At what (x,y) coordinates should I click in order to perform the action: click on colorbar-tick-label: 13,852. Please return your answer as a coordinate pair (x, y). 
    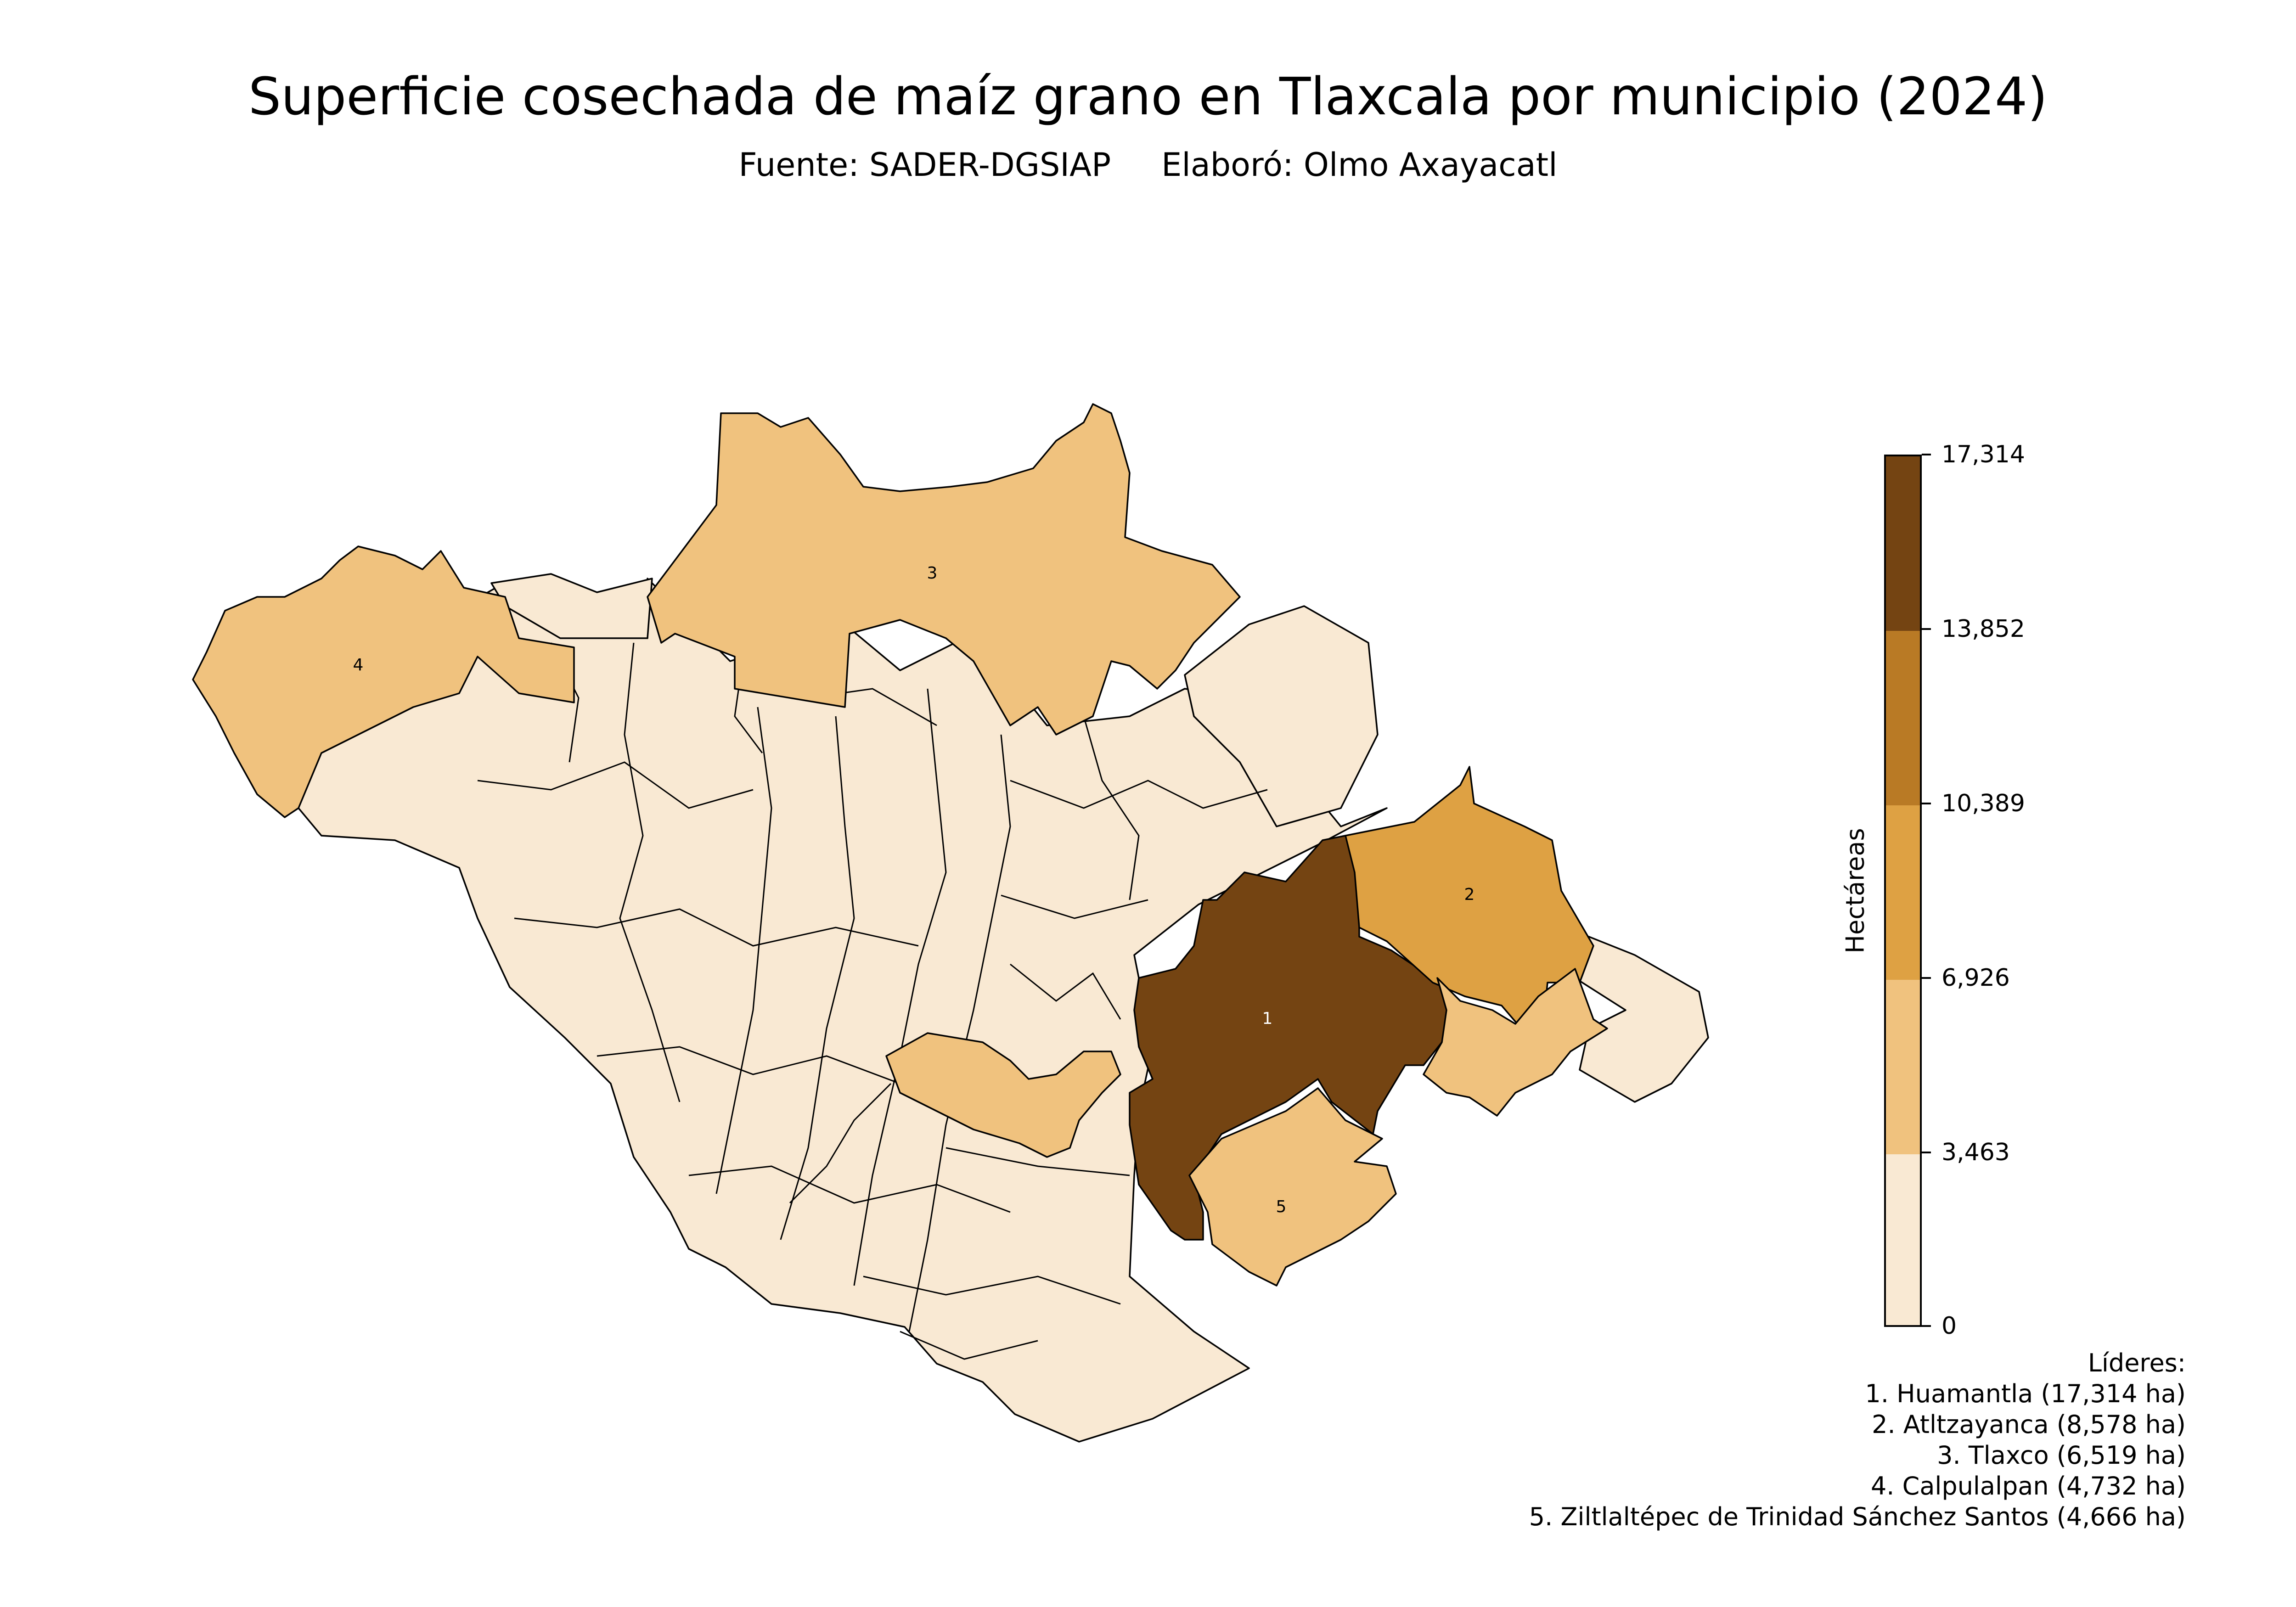
    Looking at the image, I should click on (1983, 629).